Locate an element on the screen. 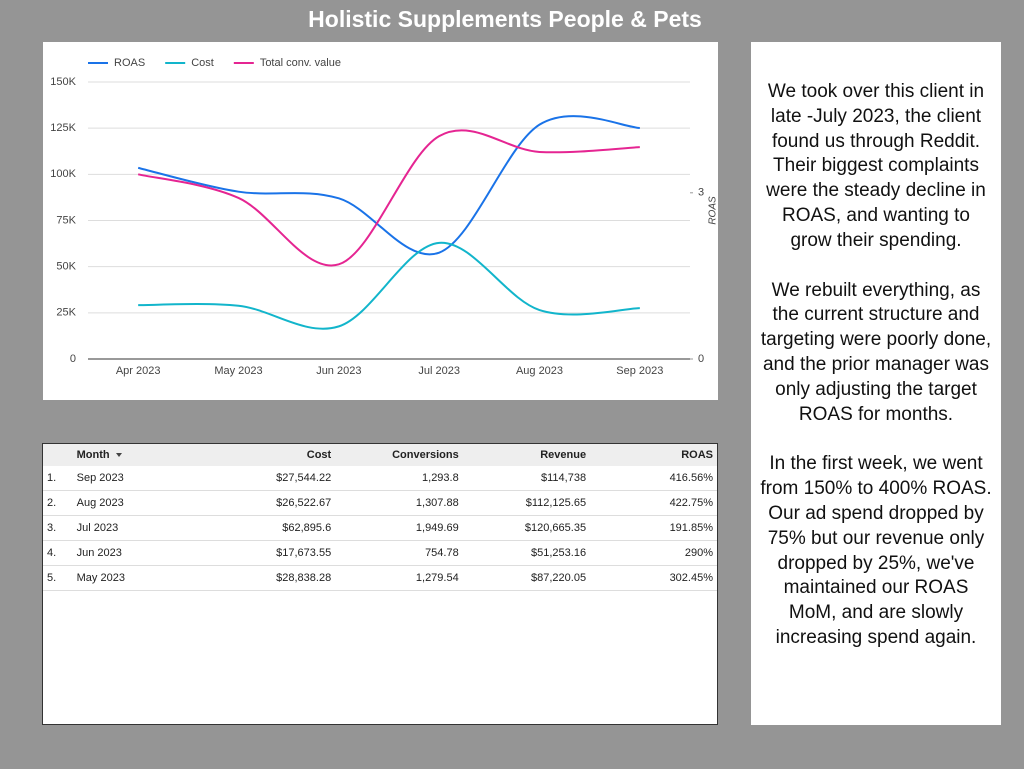  y-tick-label: 0 is located at coordinates (73, 359).